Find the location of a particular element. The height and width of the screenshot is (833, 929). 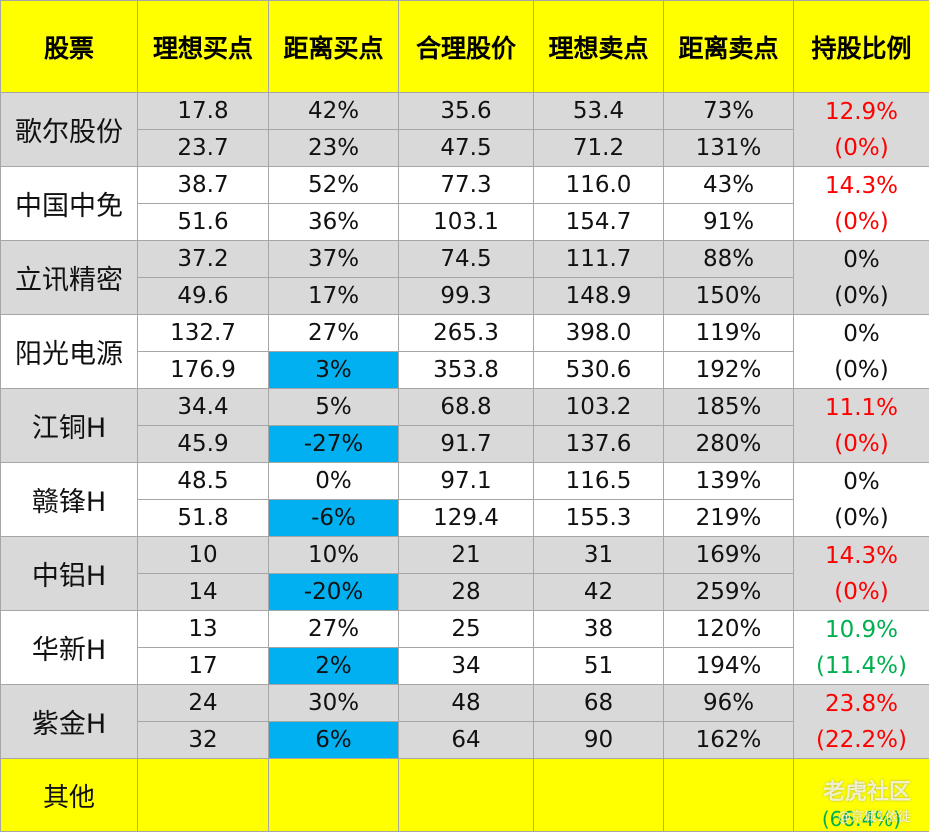

sell-distance-cell: 43% is located at coordinates (728, 185).